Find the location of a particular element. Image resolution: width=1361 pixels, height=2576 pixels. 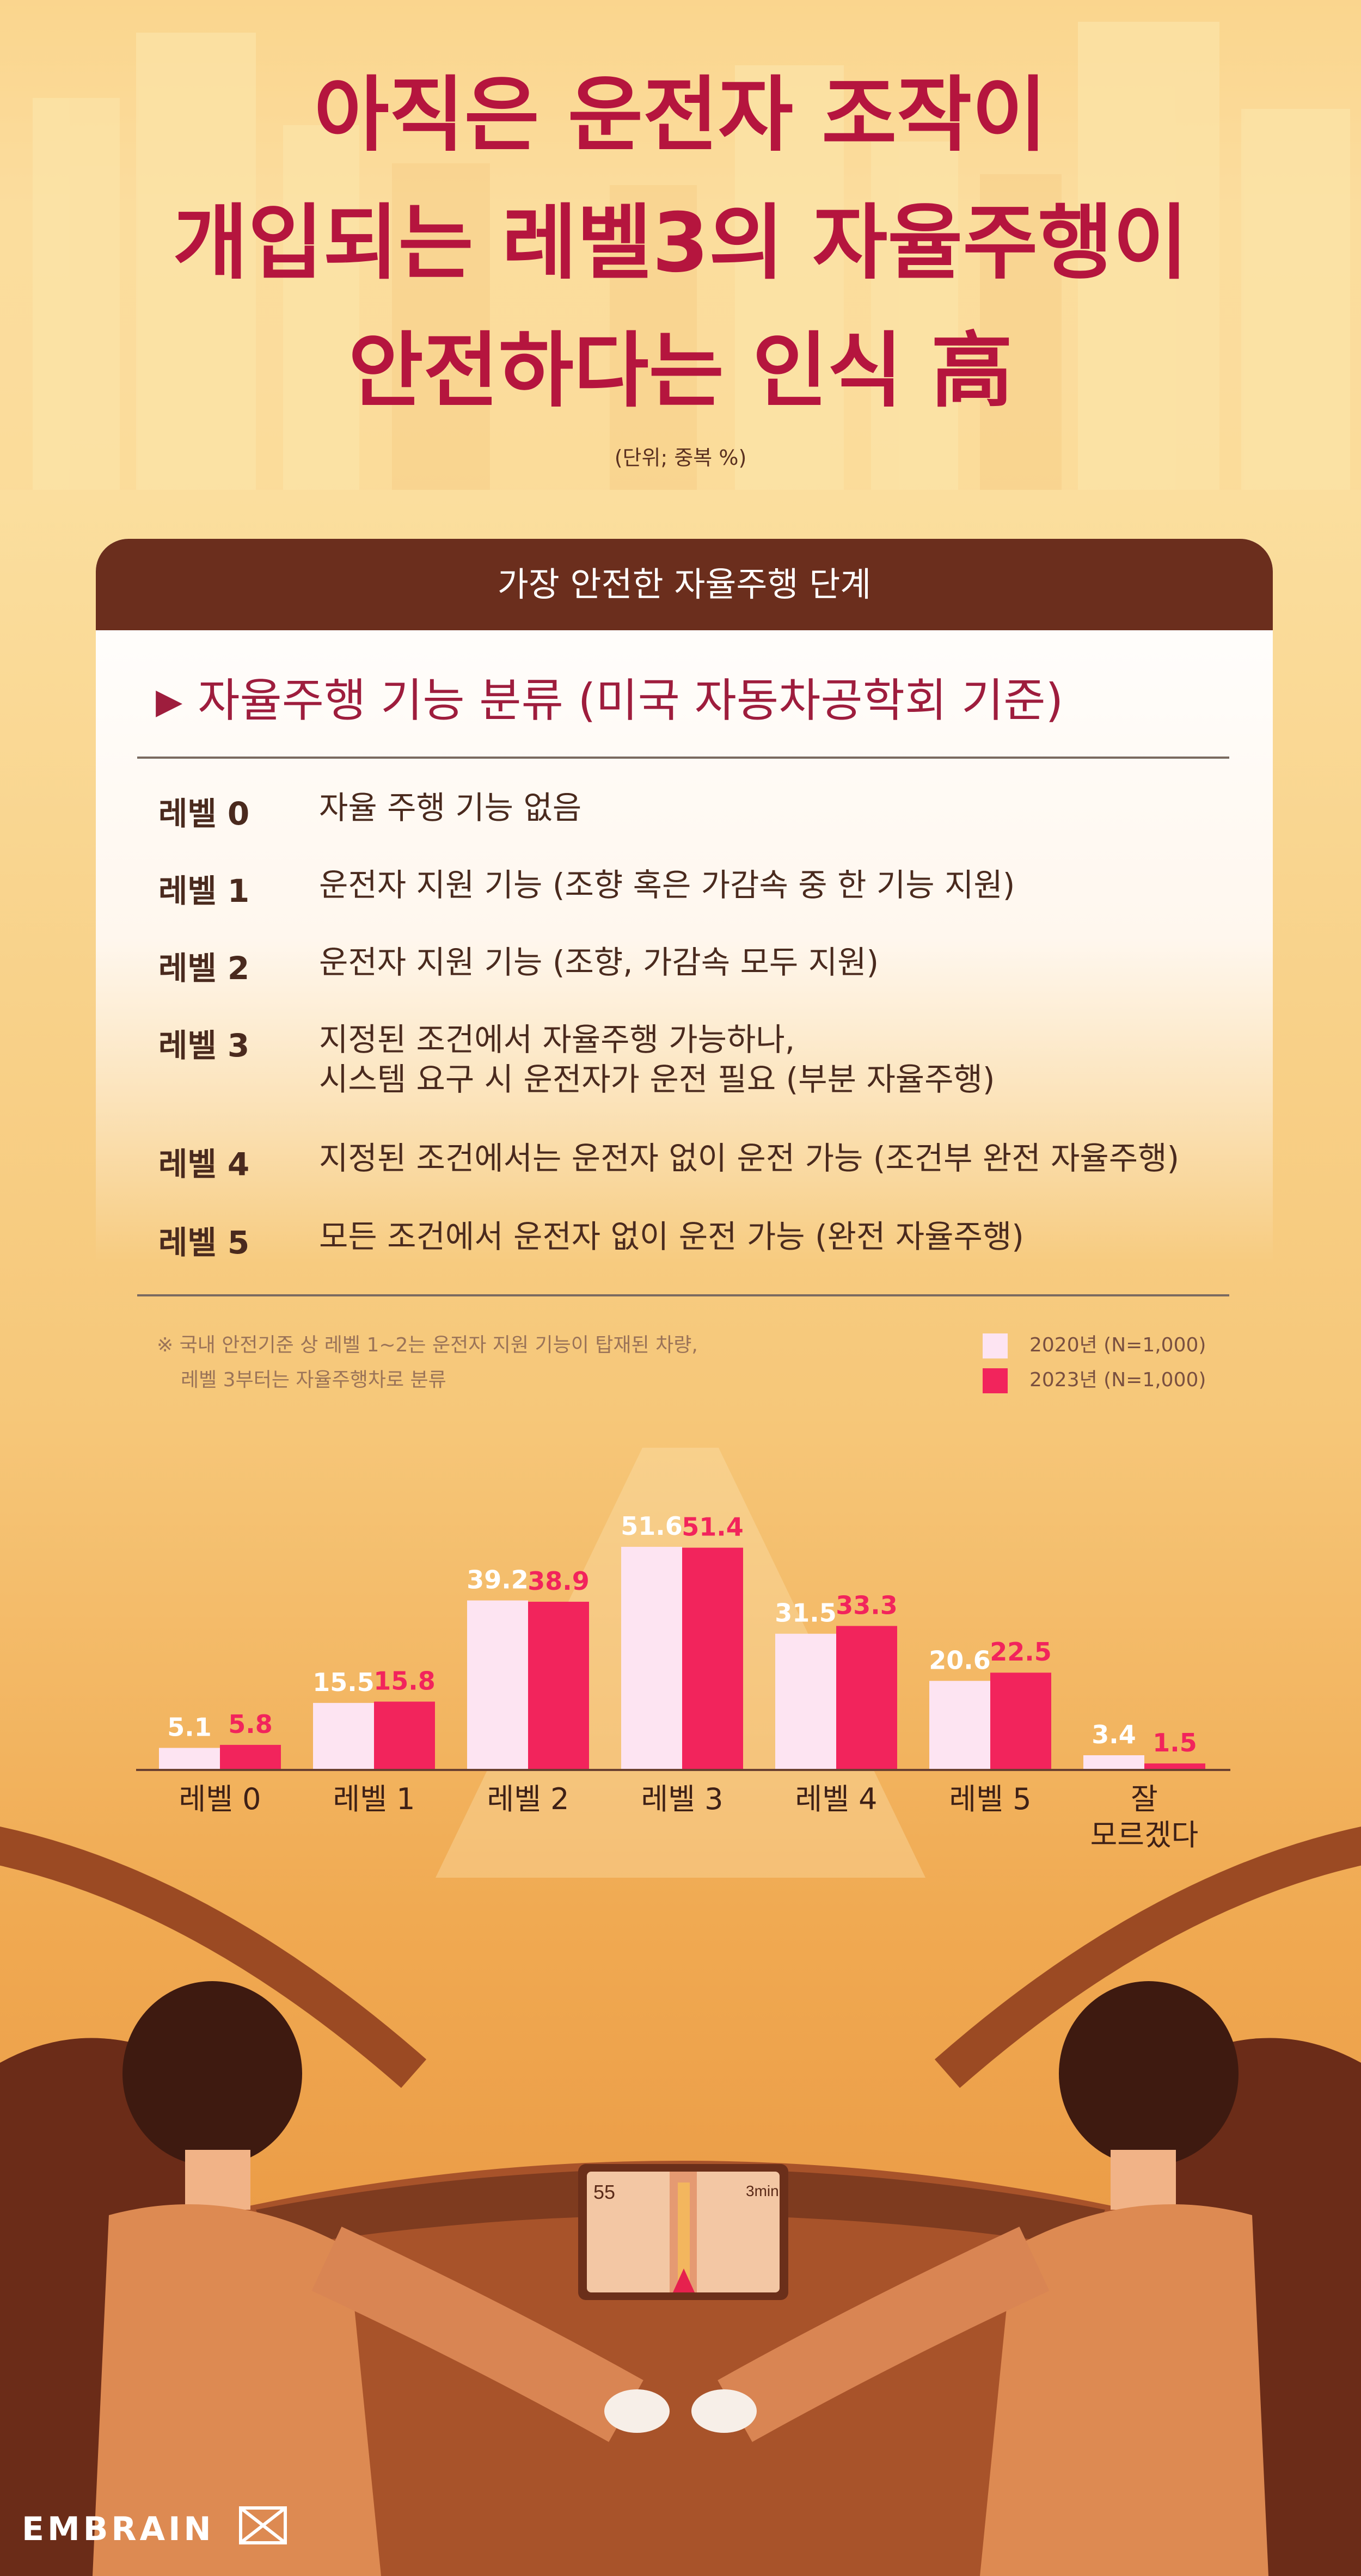

data-label: 39.2 is located at coordinates (498, 1580).